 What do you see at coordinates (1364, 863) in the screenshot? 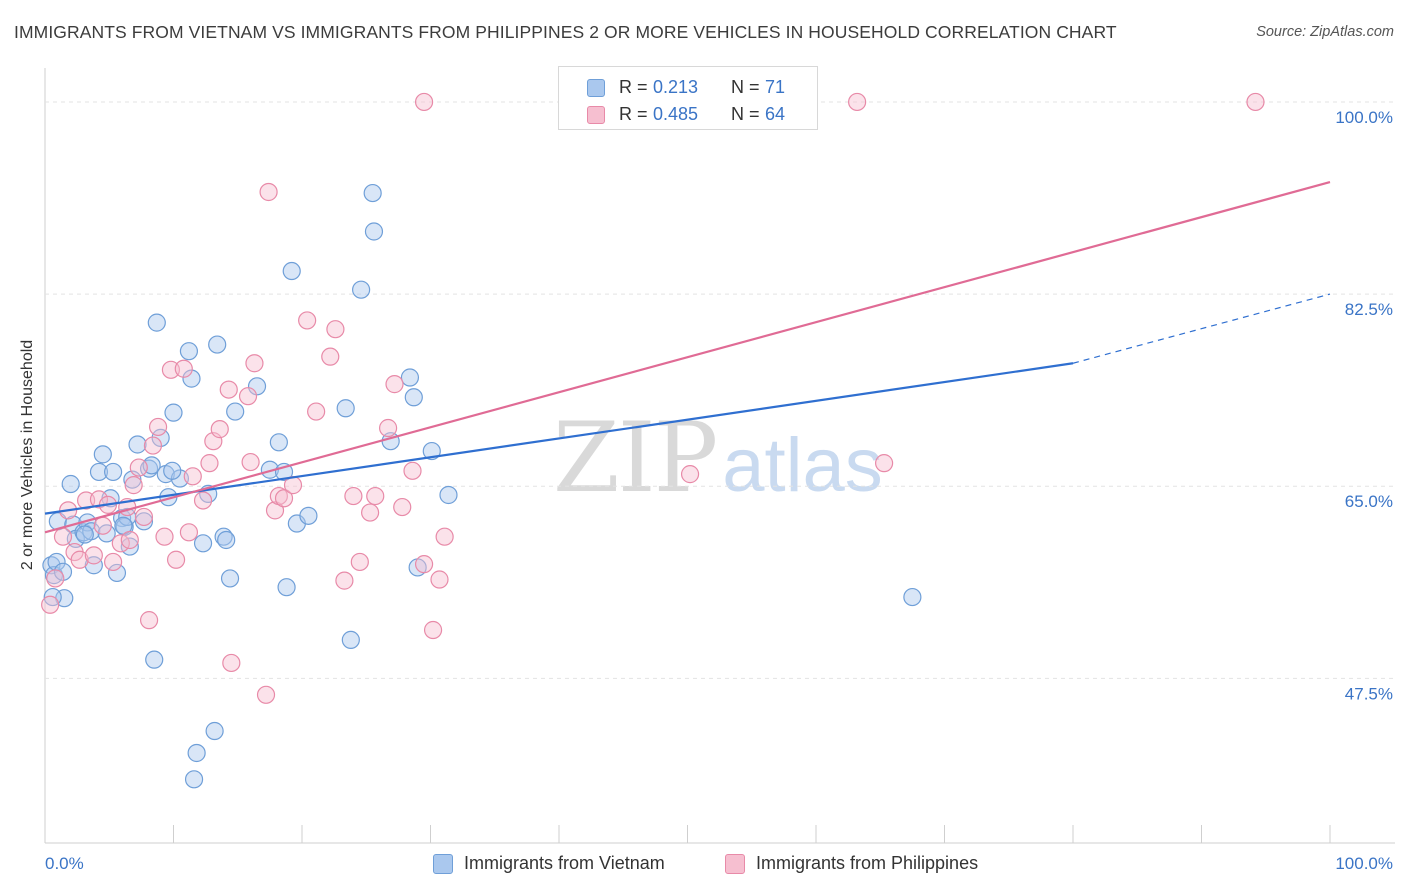
I see `x-tick-label: 100.0%` at bounding box center [1364, 863].